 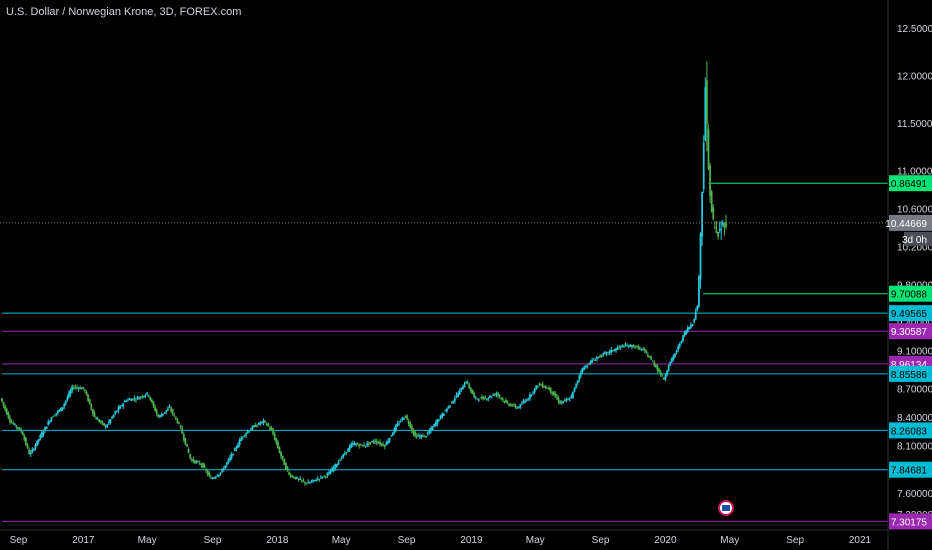 I want to click on us-flag-icon, so click(x=726, y=508).